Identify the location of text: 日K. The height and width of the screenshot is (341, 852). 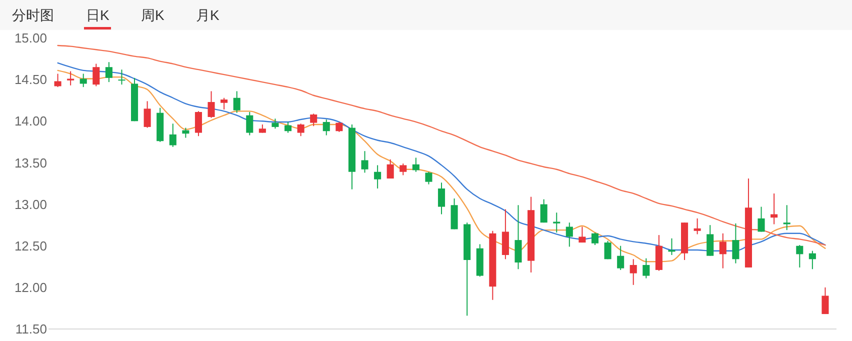
(98, 15).